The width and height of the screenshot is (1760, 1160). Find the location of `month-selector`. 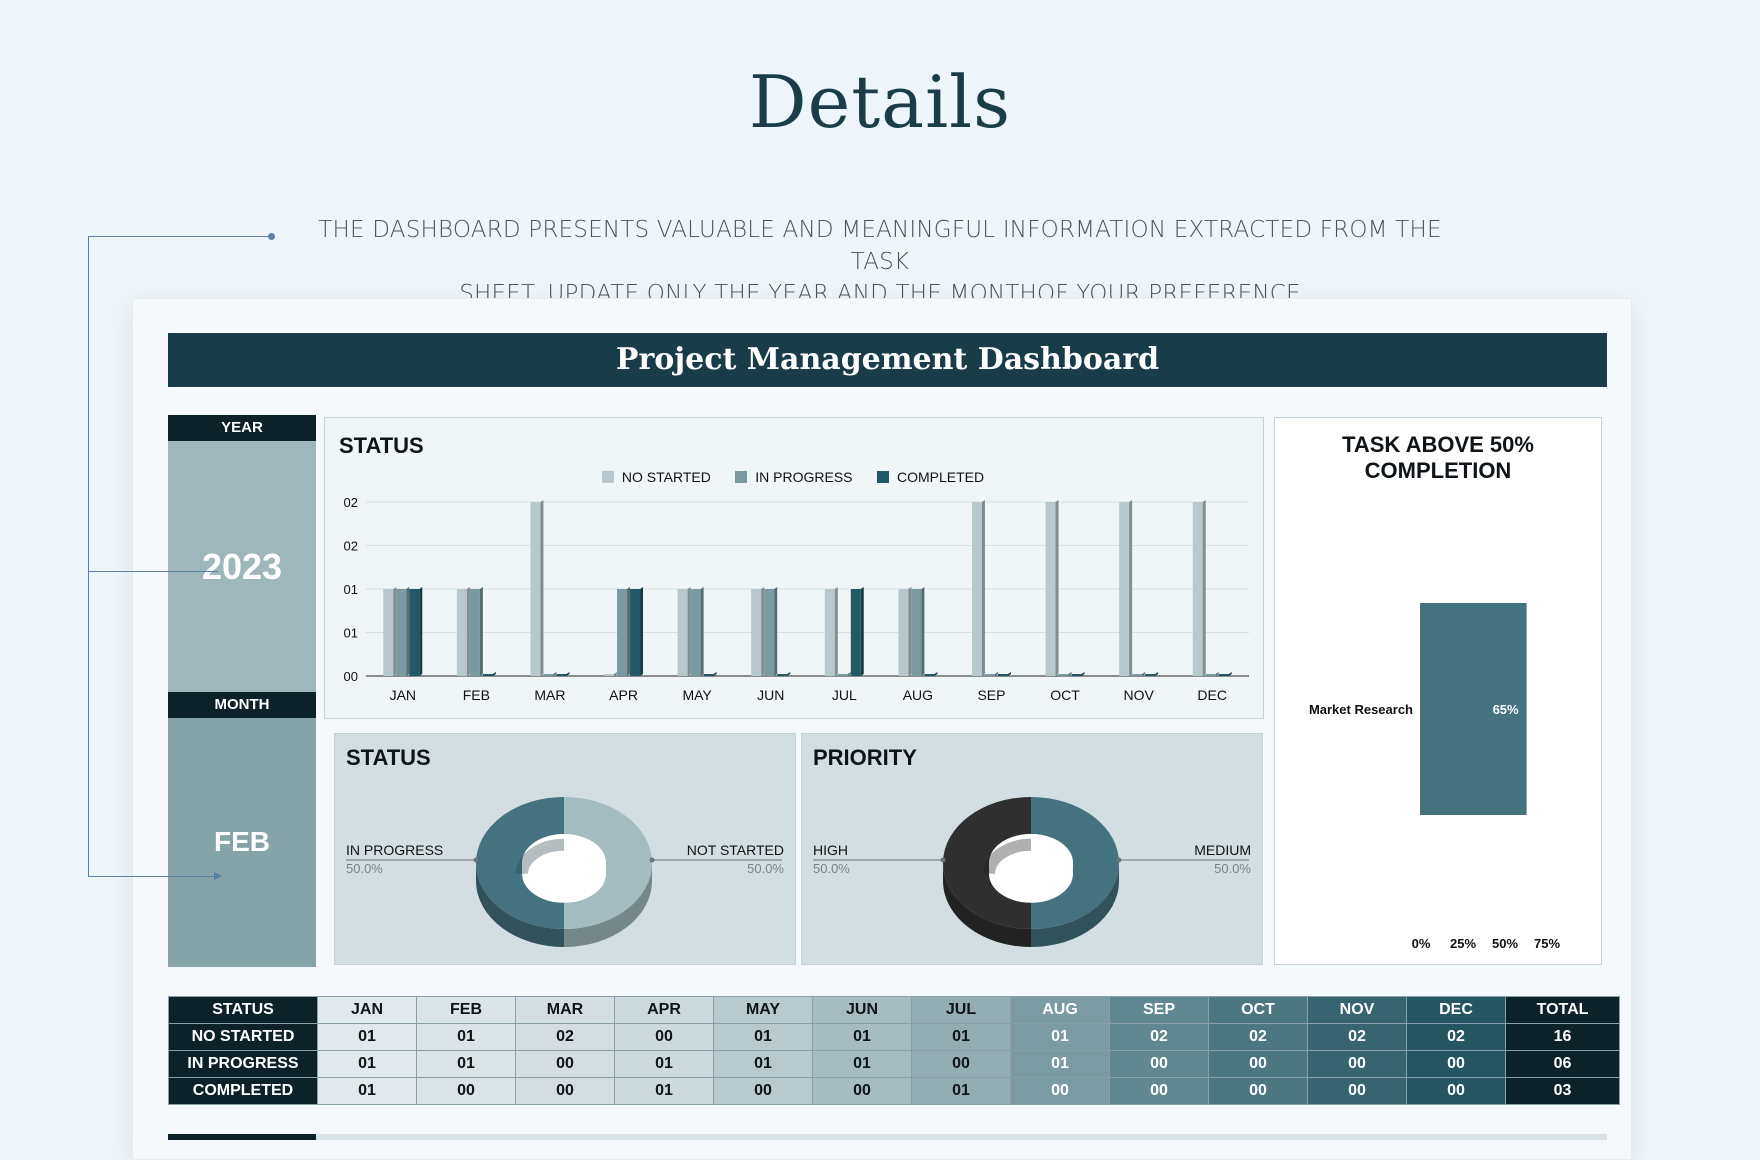

month-selector is located at coordinates (242, 842).